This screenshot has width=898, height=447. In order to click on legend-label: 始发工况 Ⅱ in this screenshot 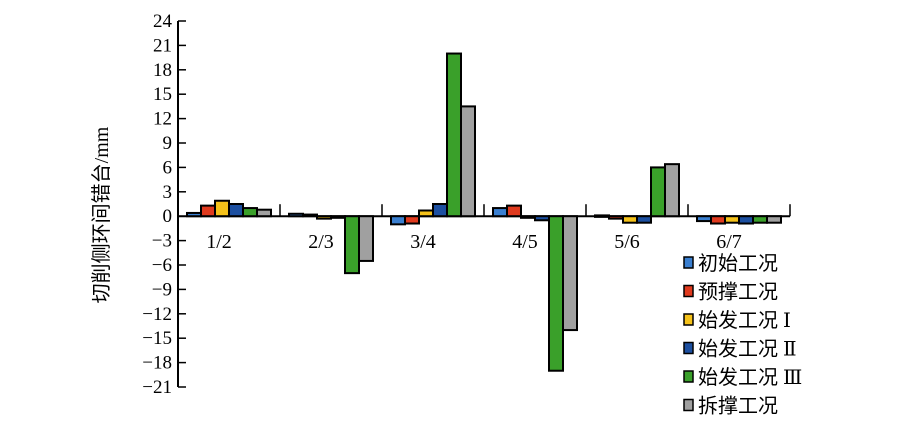, I will do `click(747, 349)`.